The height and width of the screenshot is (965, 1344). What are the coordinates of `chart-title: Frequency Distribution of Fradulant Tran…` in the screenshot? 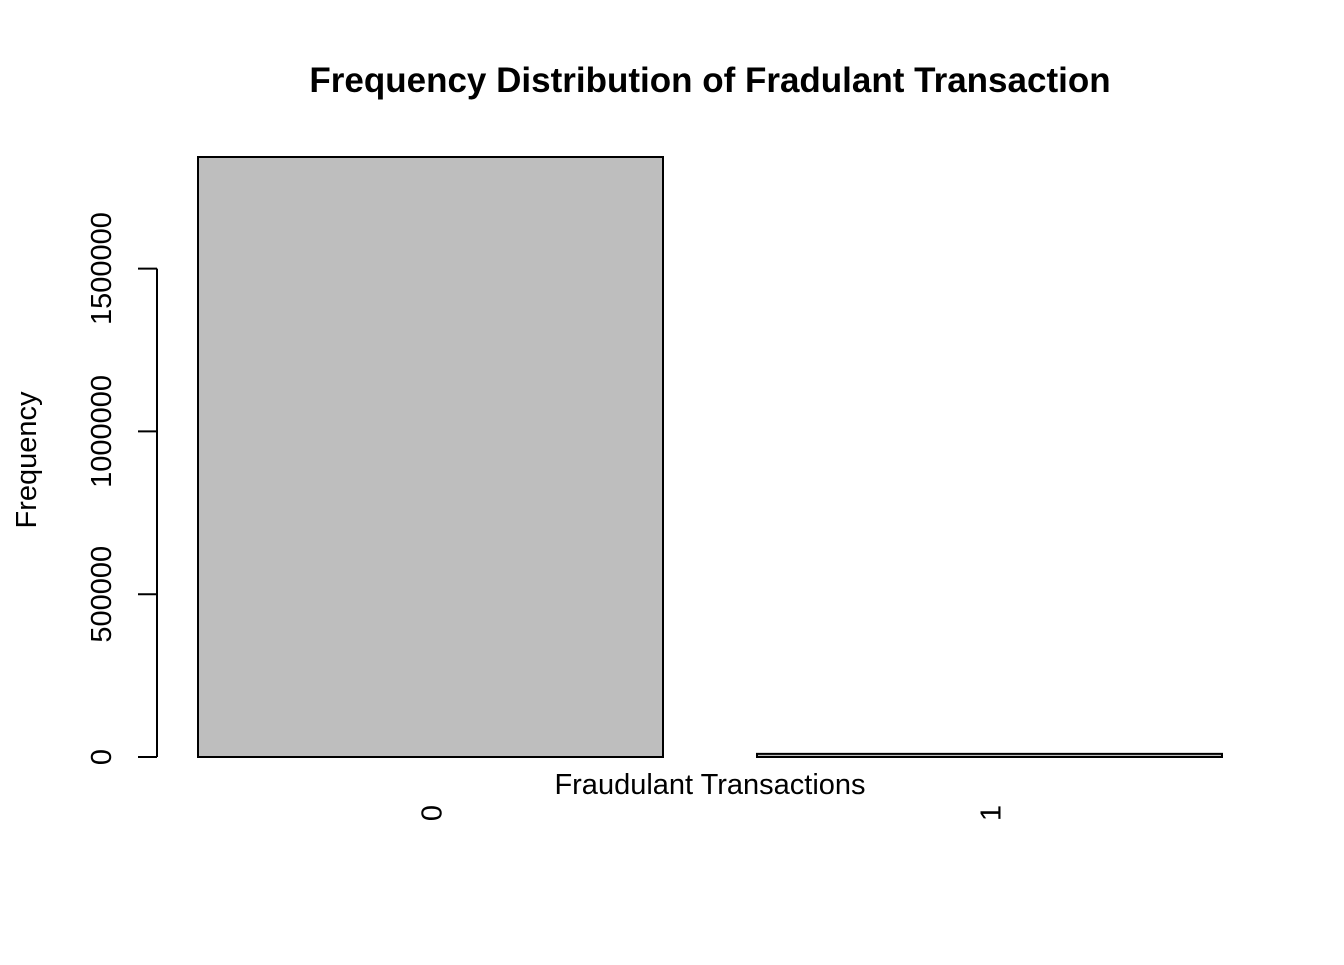 It's located at (709, 80).